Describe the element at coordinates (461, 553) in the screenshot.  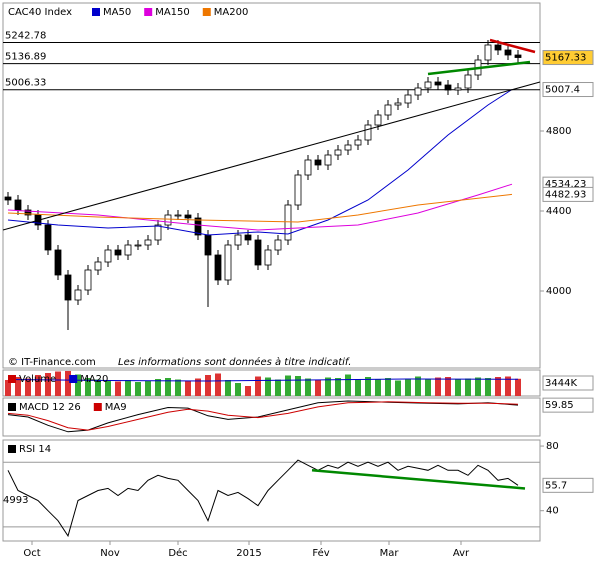
I see `x-tick-label: Avr` at that location.